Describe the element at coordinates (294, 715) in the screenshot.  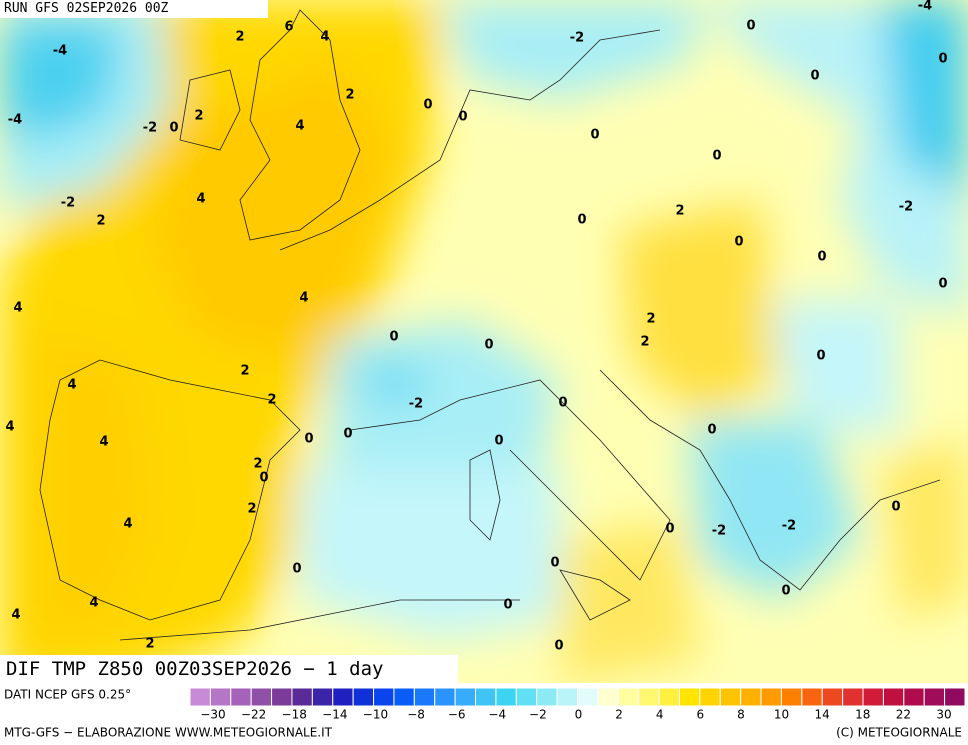
I see `legend-label: −18` at that location.